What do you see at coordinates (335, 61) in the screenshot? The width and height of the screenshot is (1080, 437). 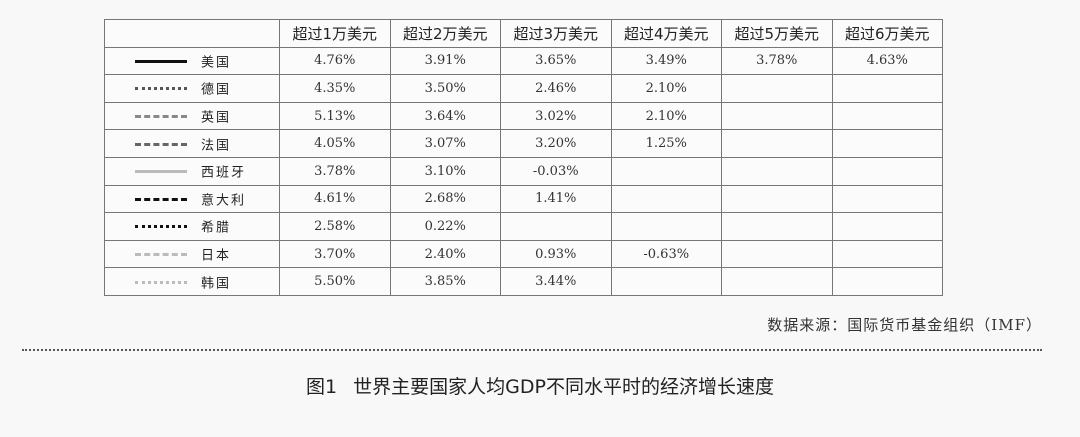 I see `growth-value-cell: 4.76%` at bounding box center [335, 61].